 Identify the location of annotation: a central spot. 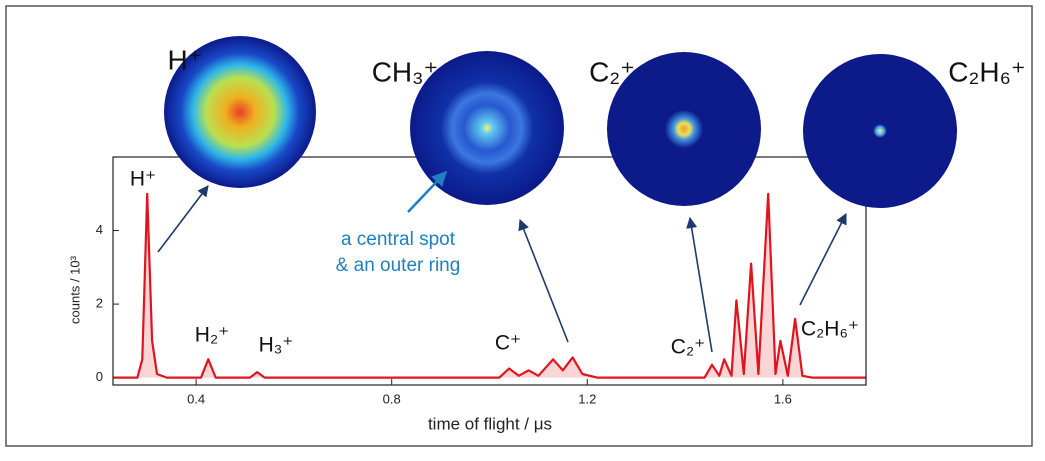
(398, 239).